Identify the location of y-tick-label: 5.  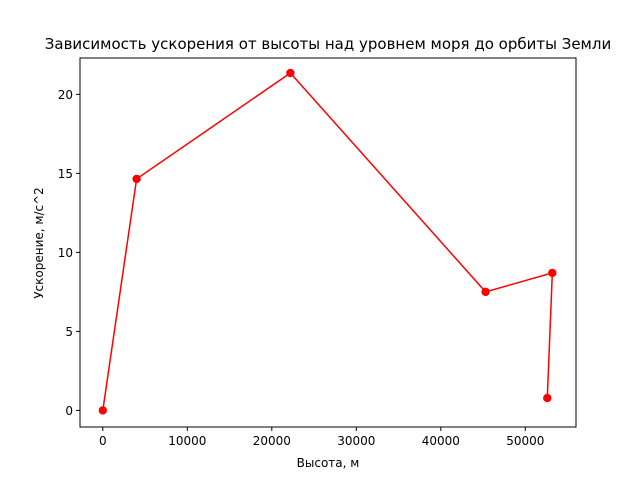
(69, 332).